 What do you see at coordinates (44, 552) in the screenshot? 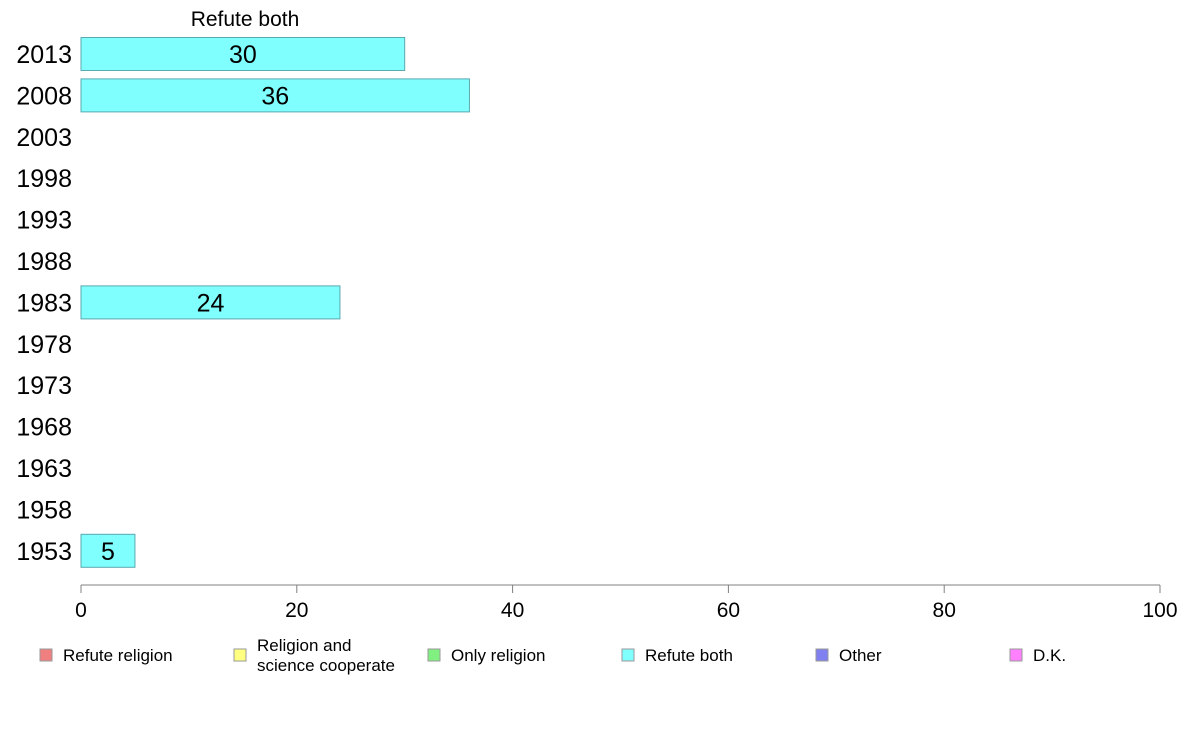
I see `category-label: 1953` at bounding box center [44, 552].